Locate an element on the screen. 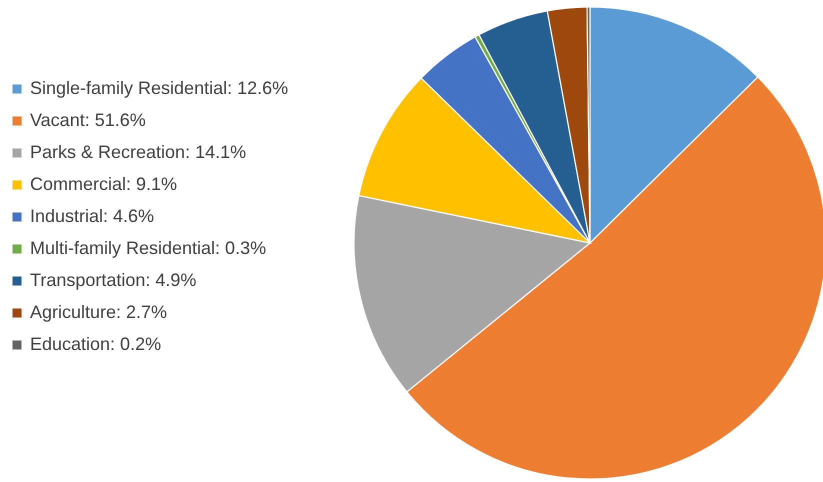 This screenshot has width=823, height=482. legend-label: Industrial: 4.6% is located at coordinates (92, 216).